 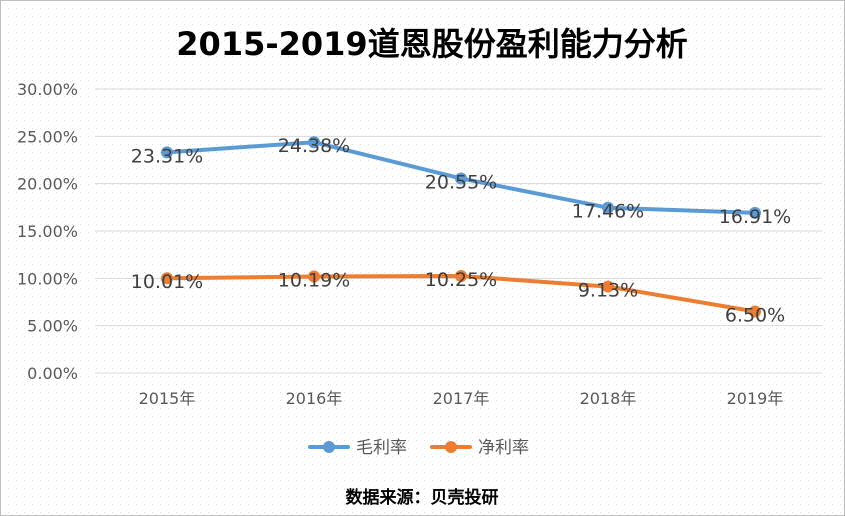 I want to click on source-note: 数据来源：贝壳投研, so click(x=422, y=497).